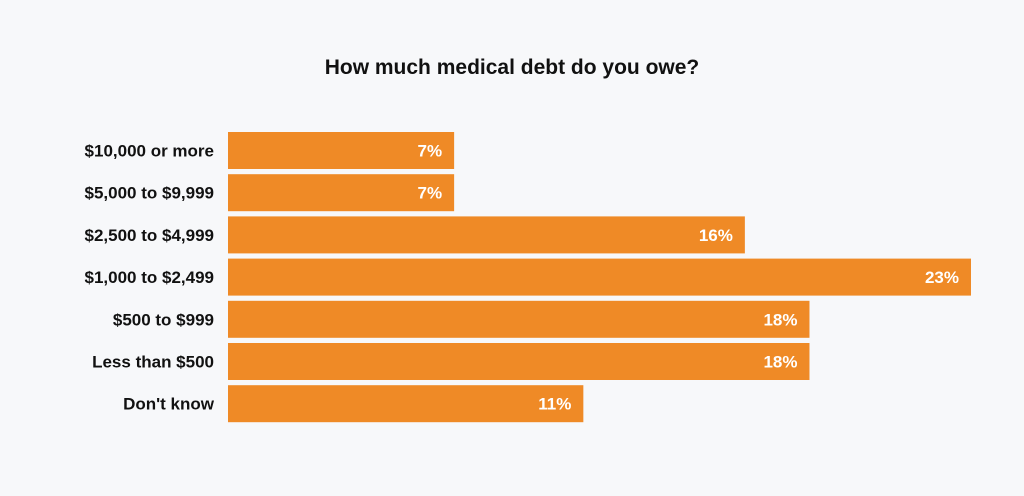 The height and width of the screenshot is (496, 1024). I want to click on category-label: Less than $500, so click(153, 362).